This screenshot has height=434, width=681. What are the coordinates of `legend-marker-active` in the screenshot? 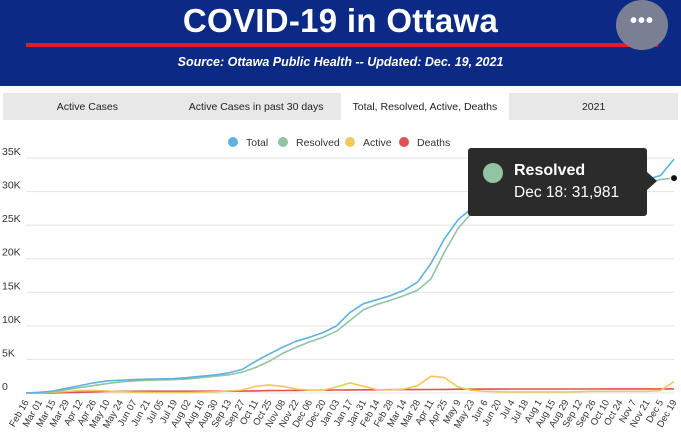 It's located at (350, 142).